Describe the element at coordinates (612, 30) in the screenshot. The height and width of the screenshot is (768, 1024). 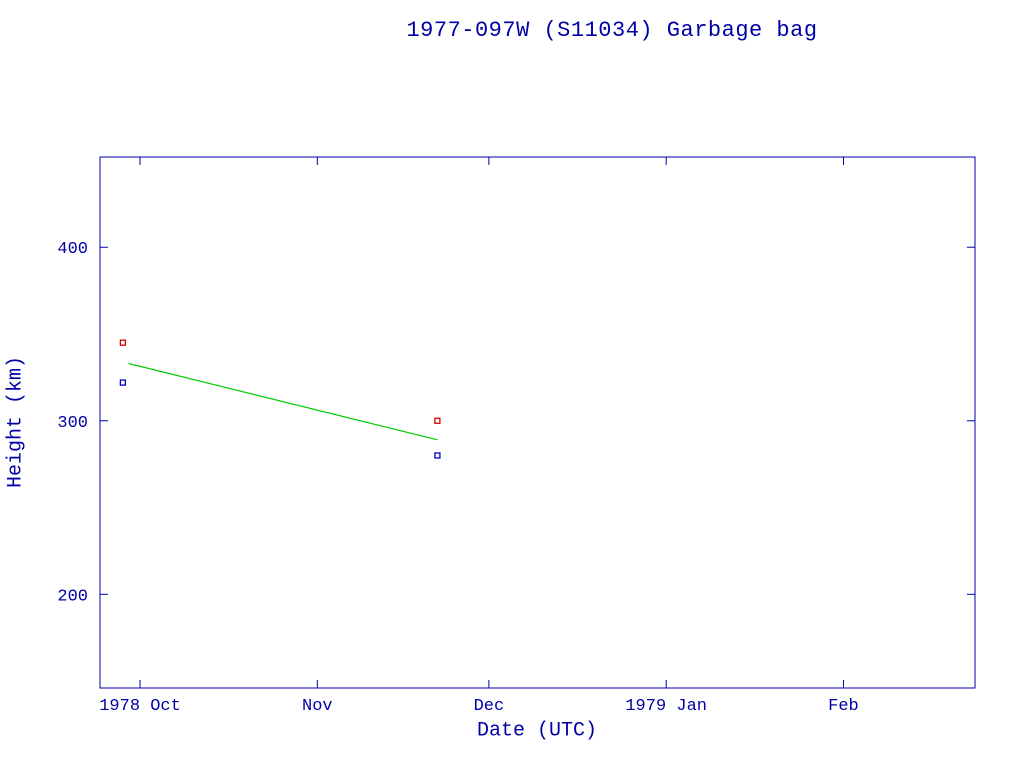
I see `chart-title: 1977-097W (S11034) Garbage bag` at that location.